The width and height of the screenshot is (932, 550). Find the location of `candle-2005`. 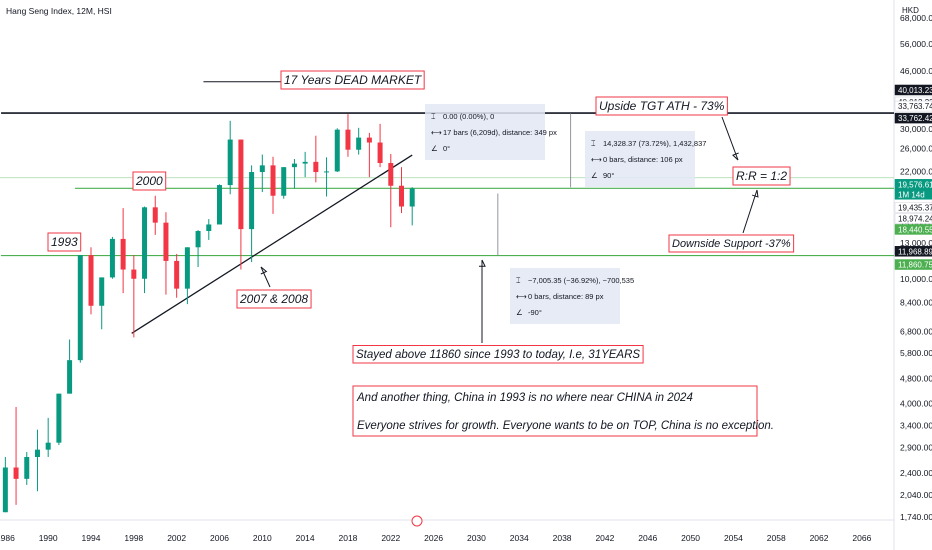

candle-2005 is located at coordinates (209, 229).